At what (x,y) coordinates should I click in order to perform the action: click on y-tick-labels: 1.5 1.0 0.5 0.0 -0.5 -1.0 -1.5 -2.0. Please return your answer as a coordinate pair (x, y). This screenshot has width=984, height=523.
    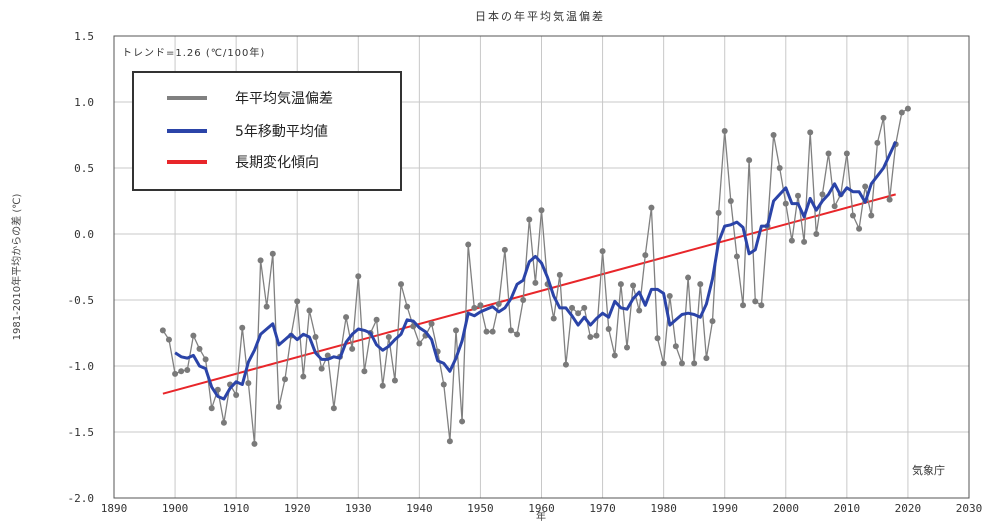
    Looking at the image, I should click on (81, 267).